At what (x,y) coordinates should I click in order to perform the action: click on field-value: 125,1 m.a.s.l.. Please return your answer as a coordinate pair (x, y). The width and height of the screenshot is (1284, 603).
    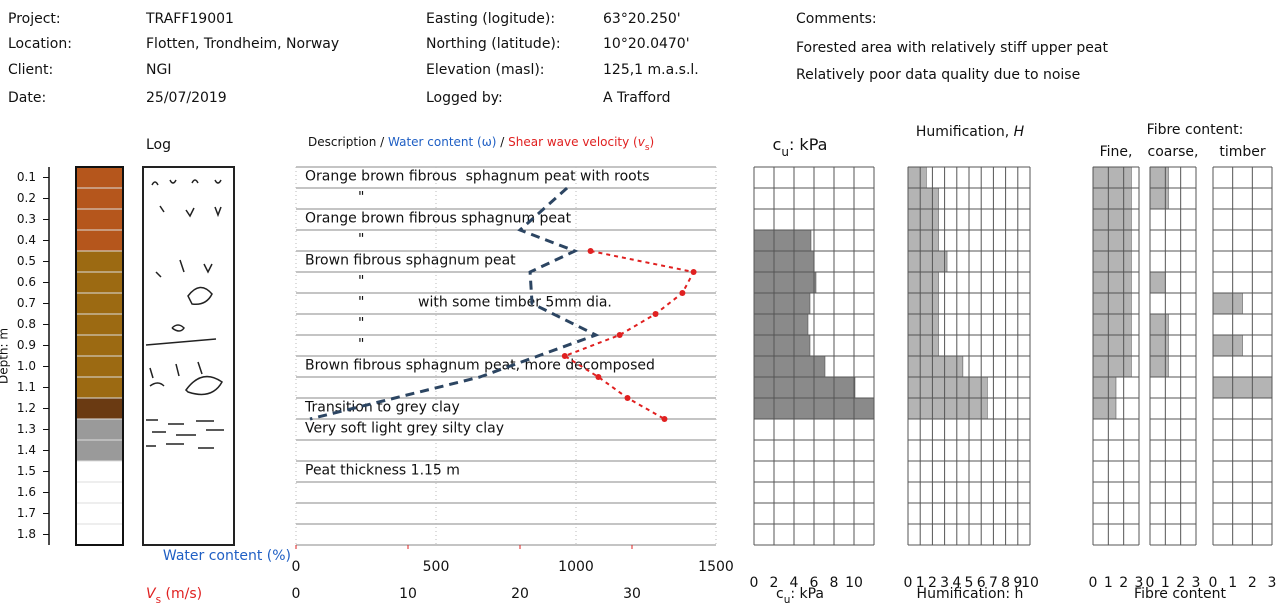
    Looking at the image, I should click on (651, 70).